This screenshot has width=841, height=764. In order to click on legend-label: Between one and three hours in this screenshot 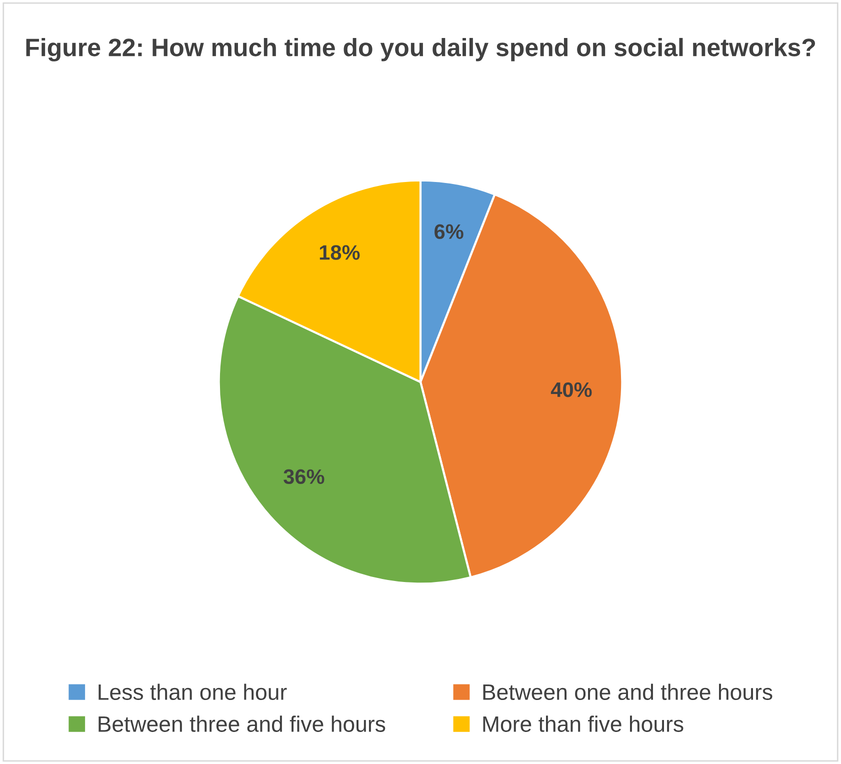, I will do `click(627, 692)`.